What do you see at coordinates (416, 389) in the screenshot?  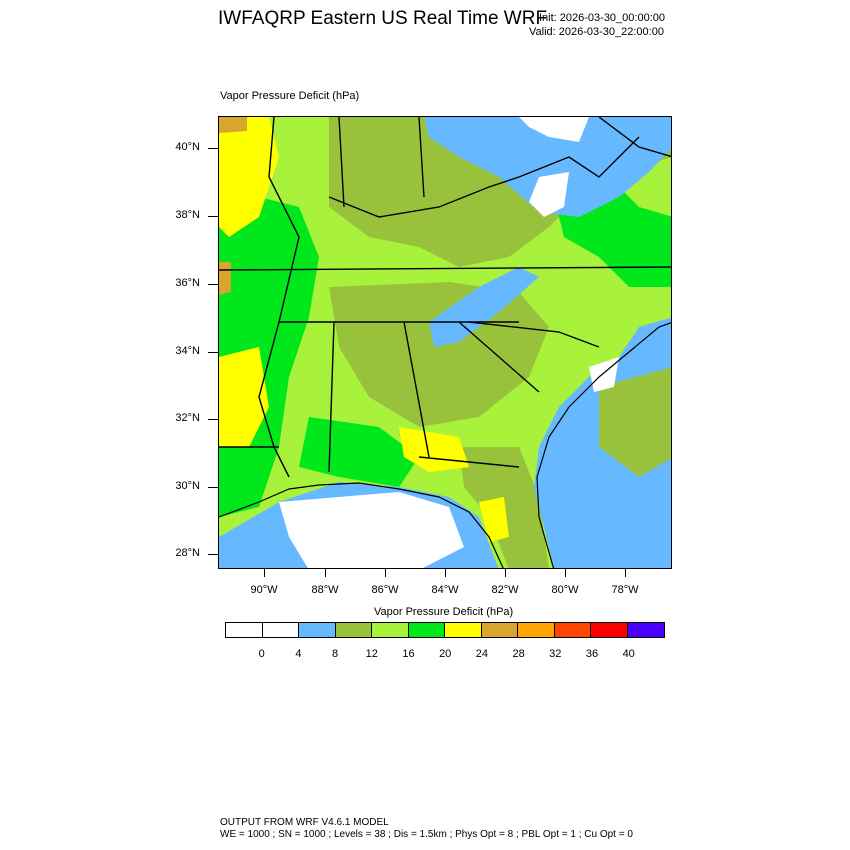 I see `border-al-ga` at bounding box center [416, 389].